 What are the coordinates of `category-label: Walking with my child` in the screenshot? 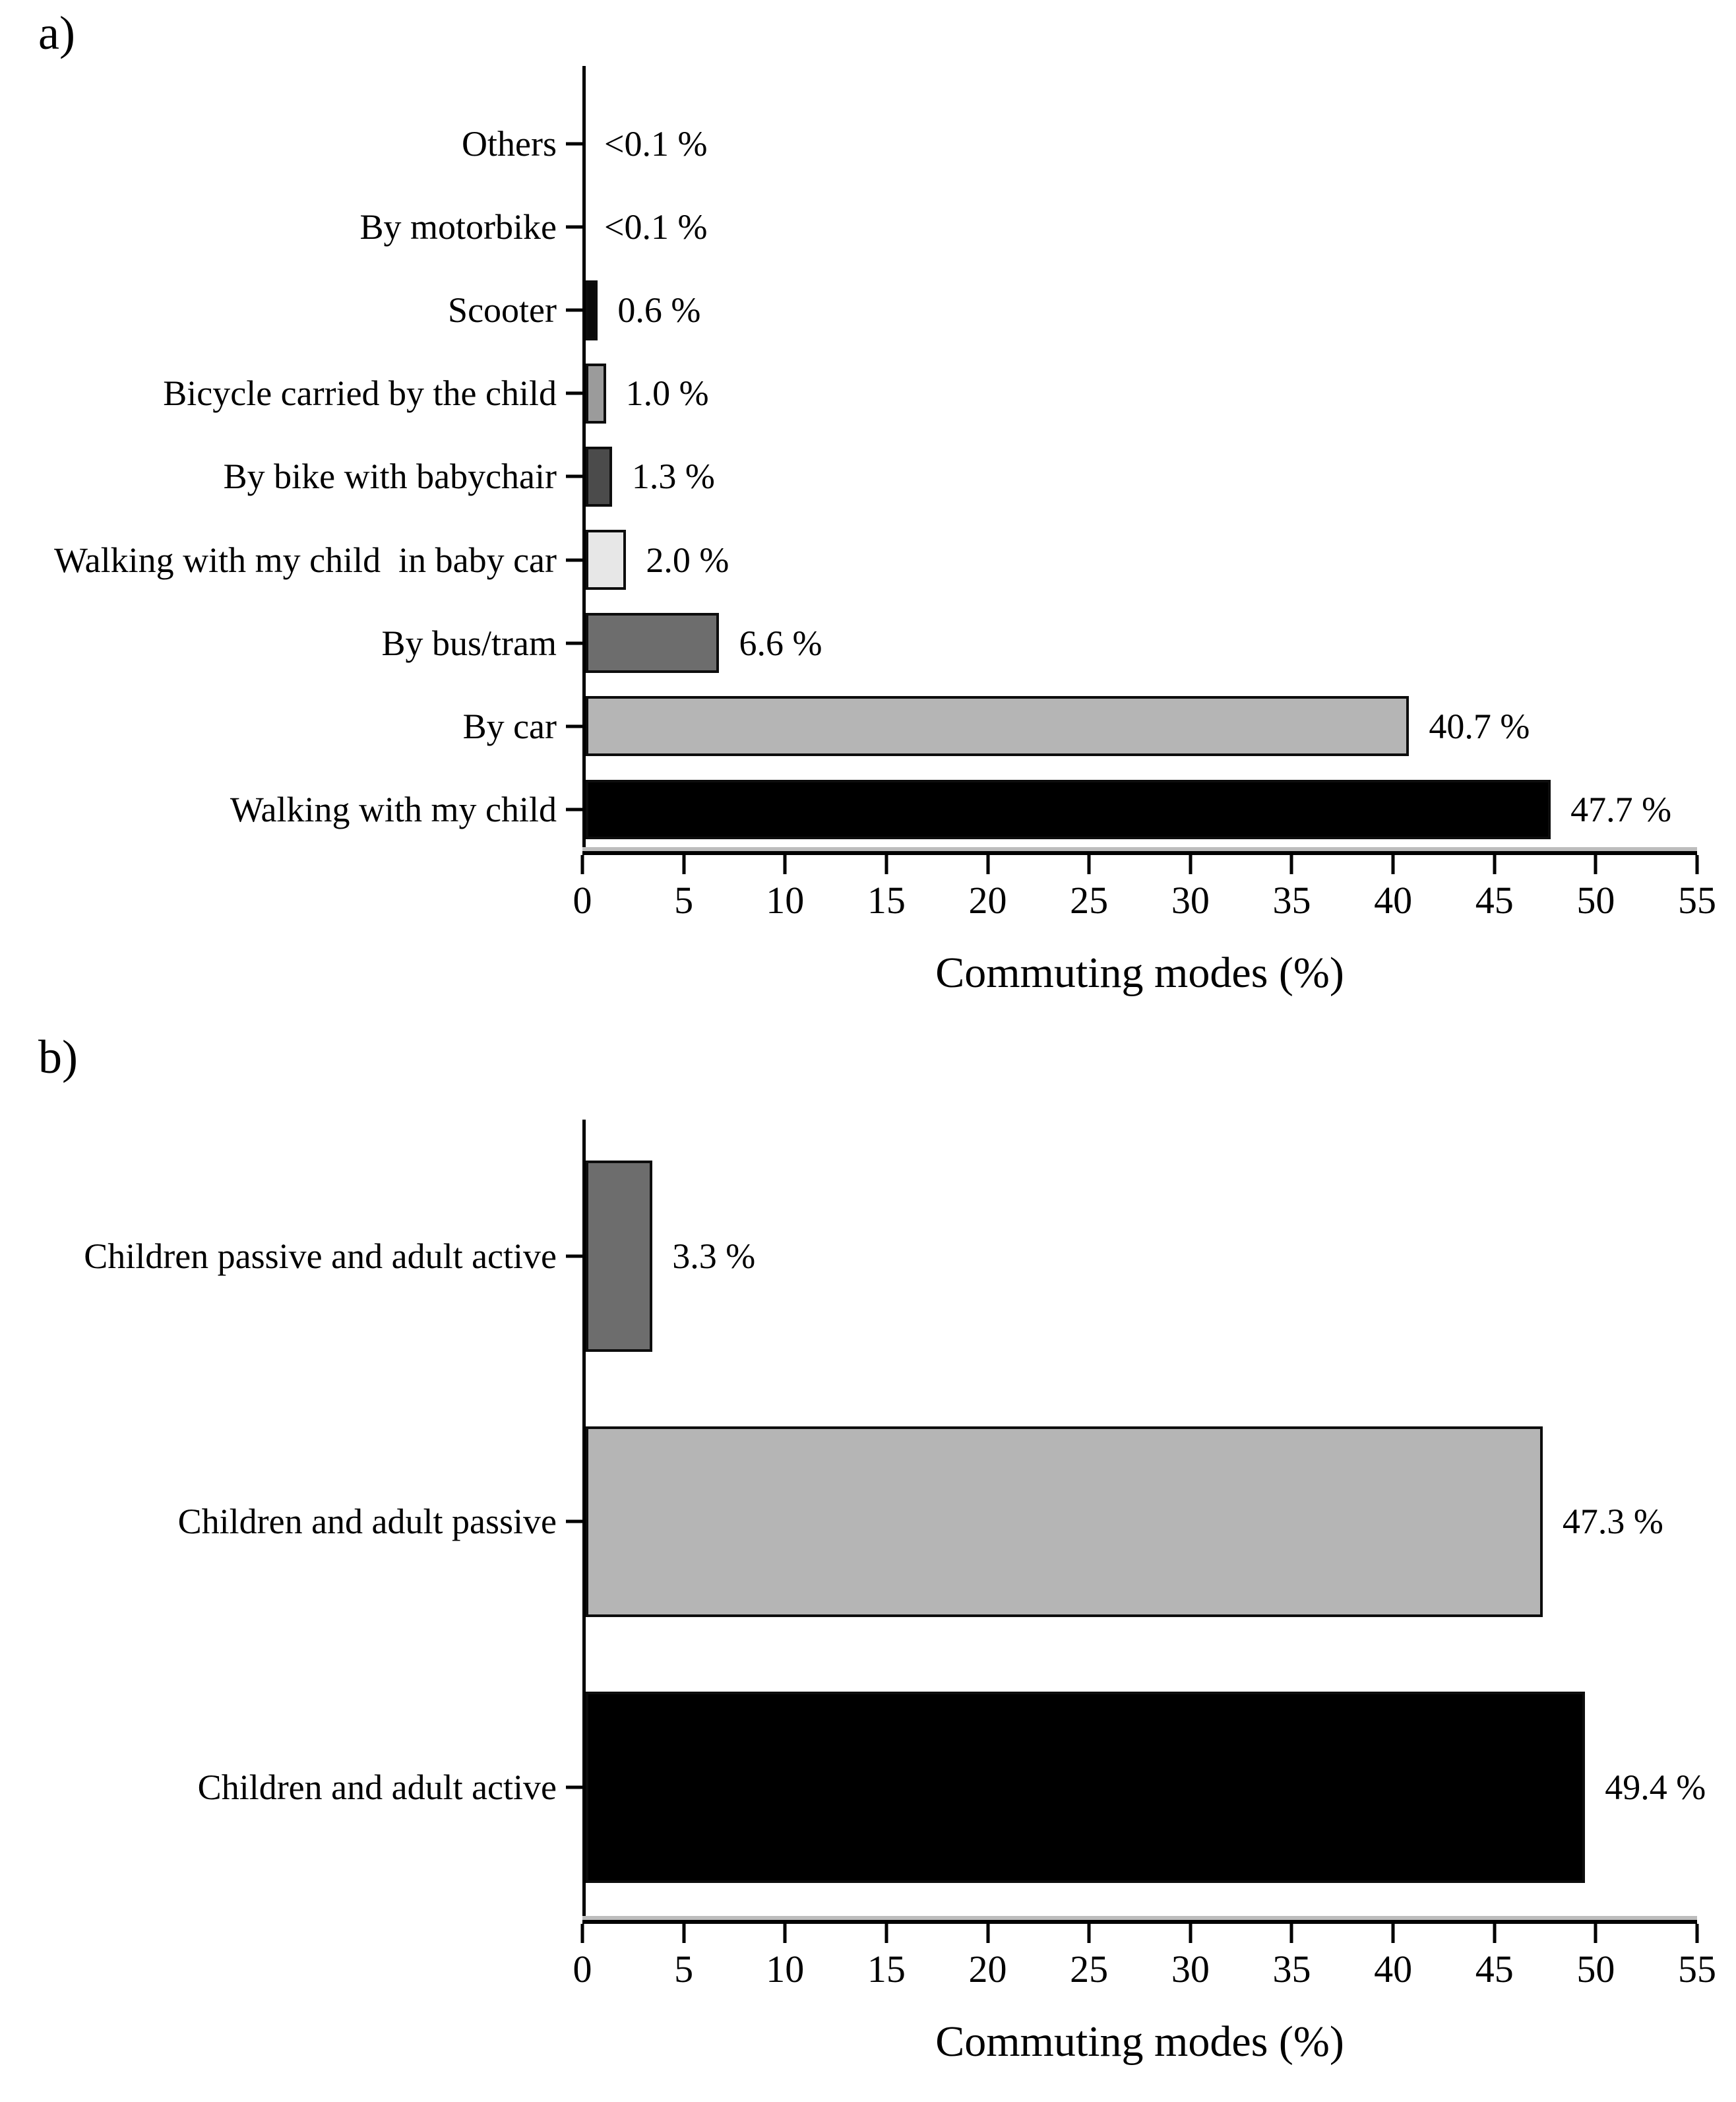 It's located at (393, 809).